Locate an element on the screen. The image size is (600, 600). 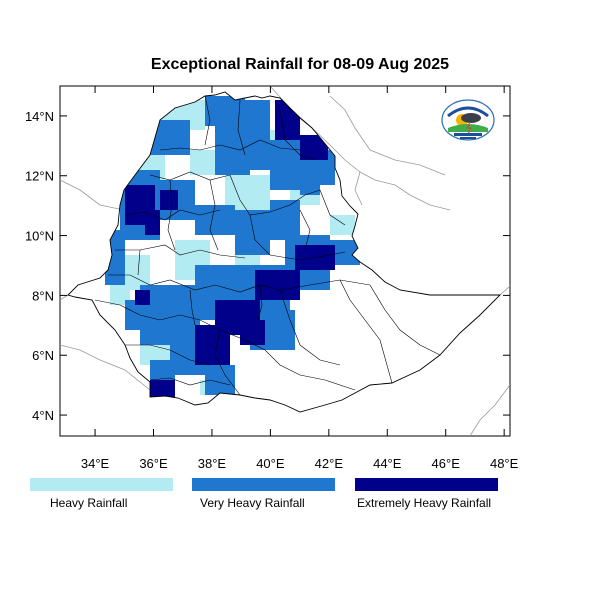
x-tick-label: 42°E is located at coordinates (329, 463).